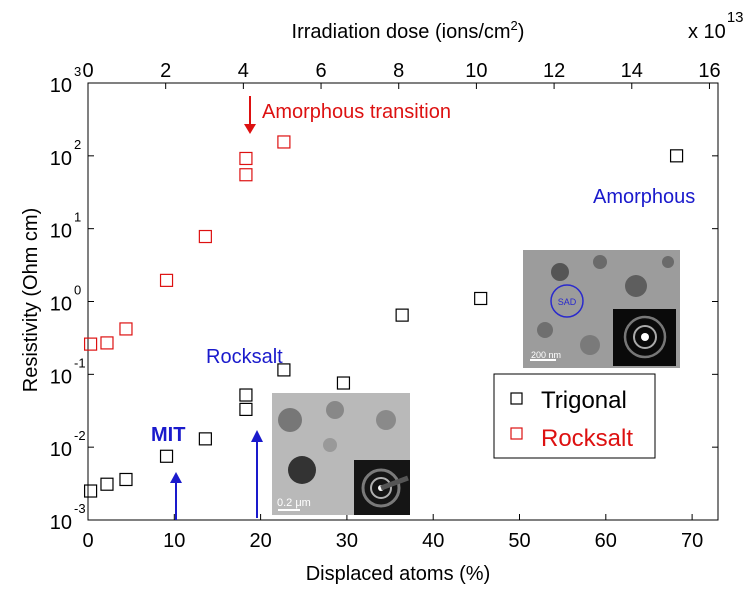 This screenshot has width=751, height=604. I want to click on top-tick-label: 16, so click(709, 71).